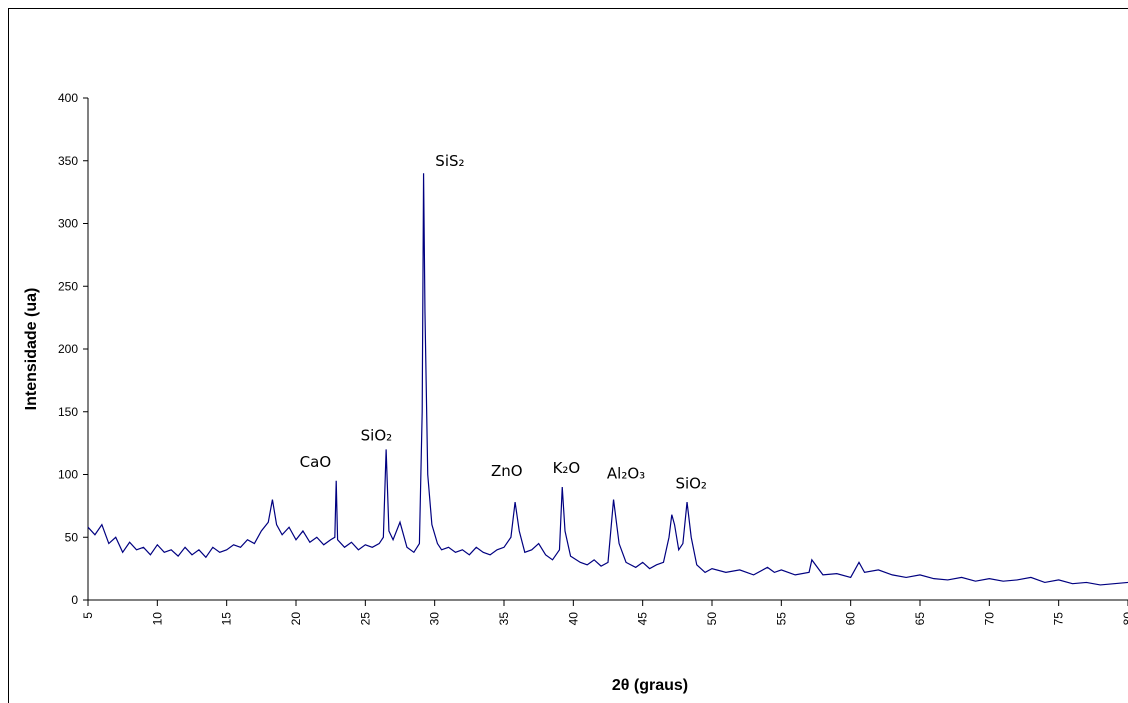  What do you see at coordinates (504, 619) in the screenshot?
I see `x-tick-label: 35` at bounding box center [504, 619].